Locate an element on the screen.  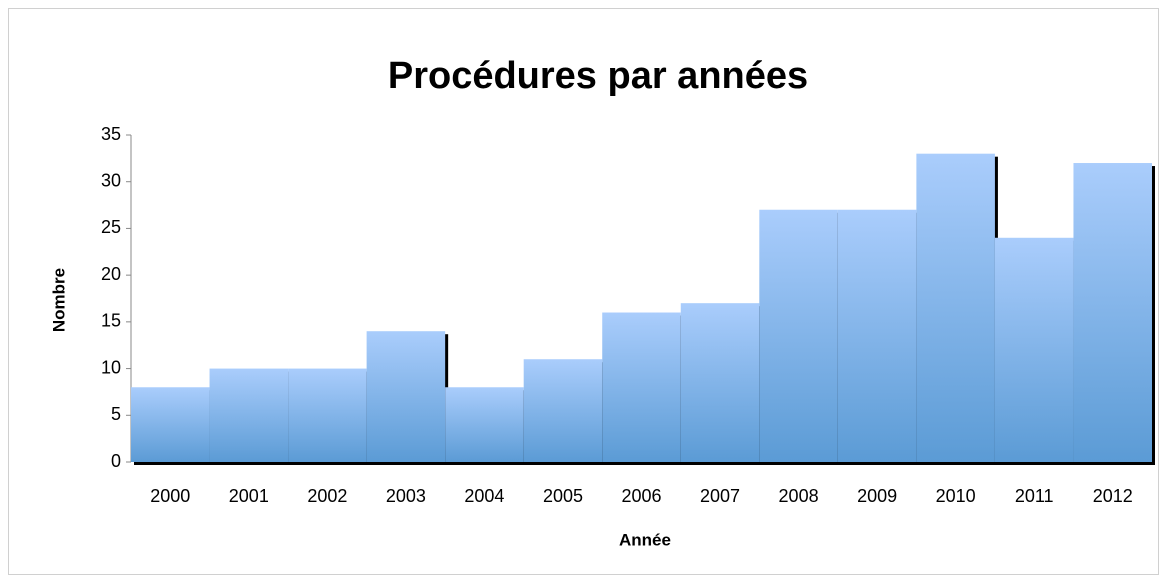
chart-title: Procédures par années is located at coordinates (598, 76).